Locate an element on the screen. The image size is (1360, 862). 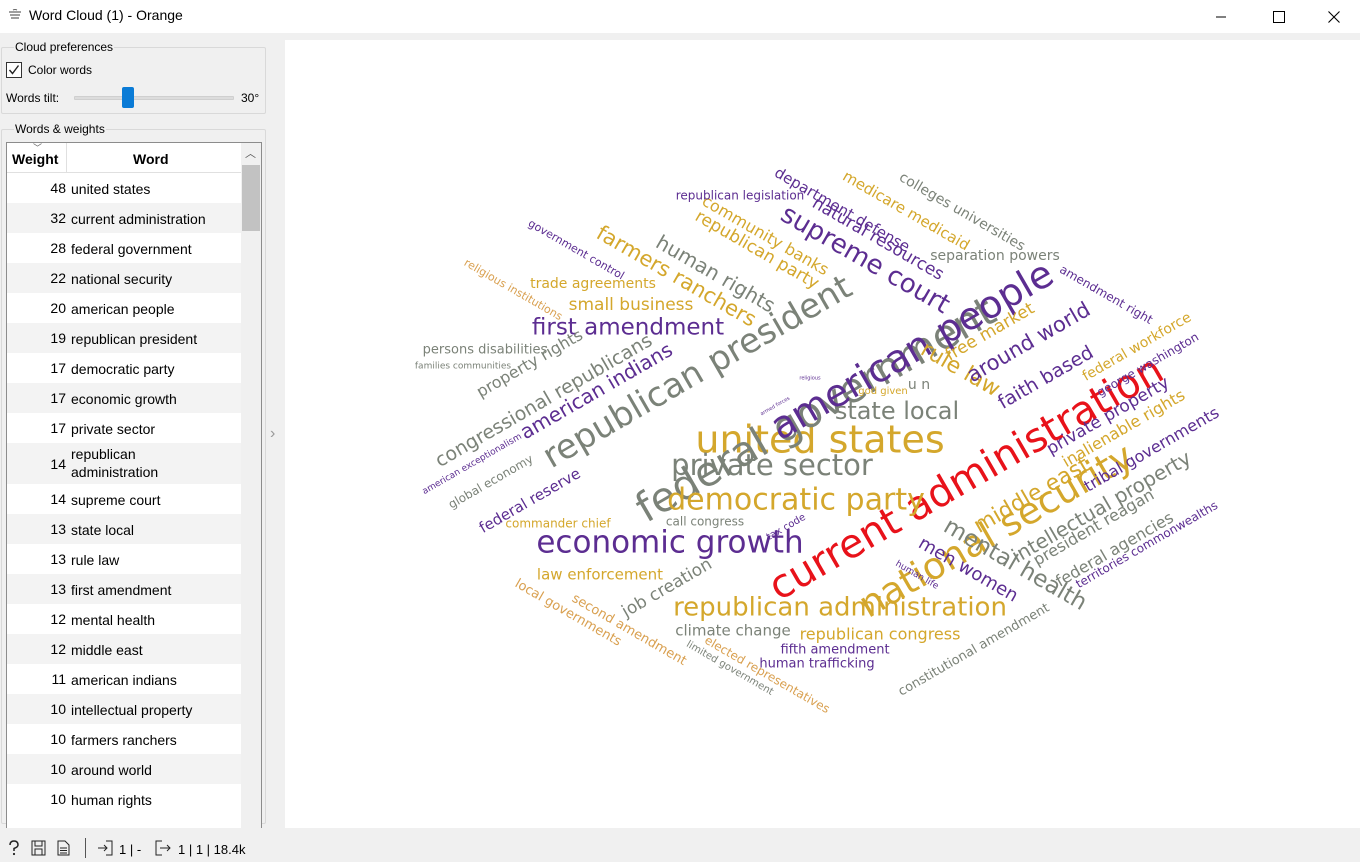
word-cell: human rights is located at coordinates (111, 800).